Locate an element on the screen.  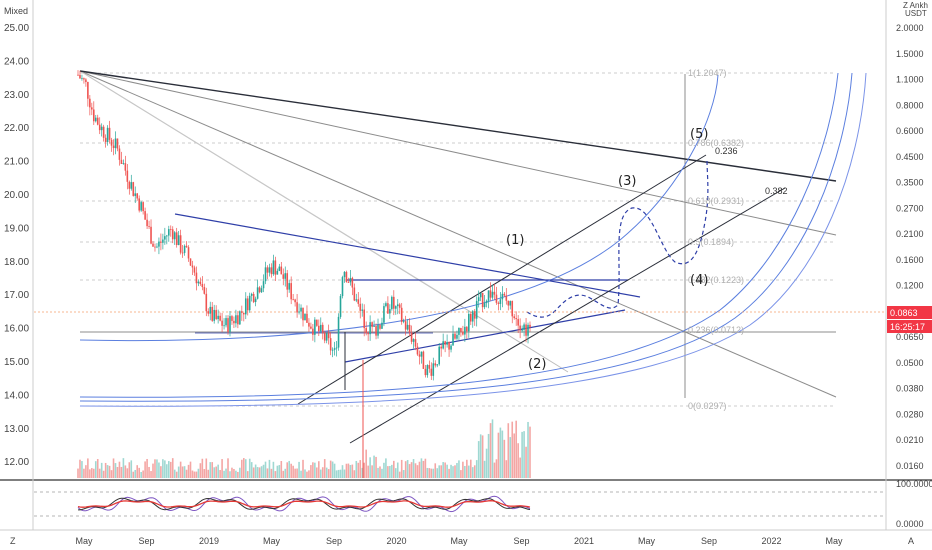
left-axis-tick: 23.00 is located at coordinates (16, 95).